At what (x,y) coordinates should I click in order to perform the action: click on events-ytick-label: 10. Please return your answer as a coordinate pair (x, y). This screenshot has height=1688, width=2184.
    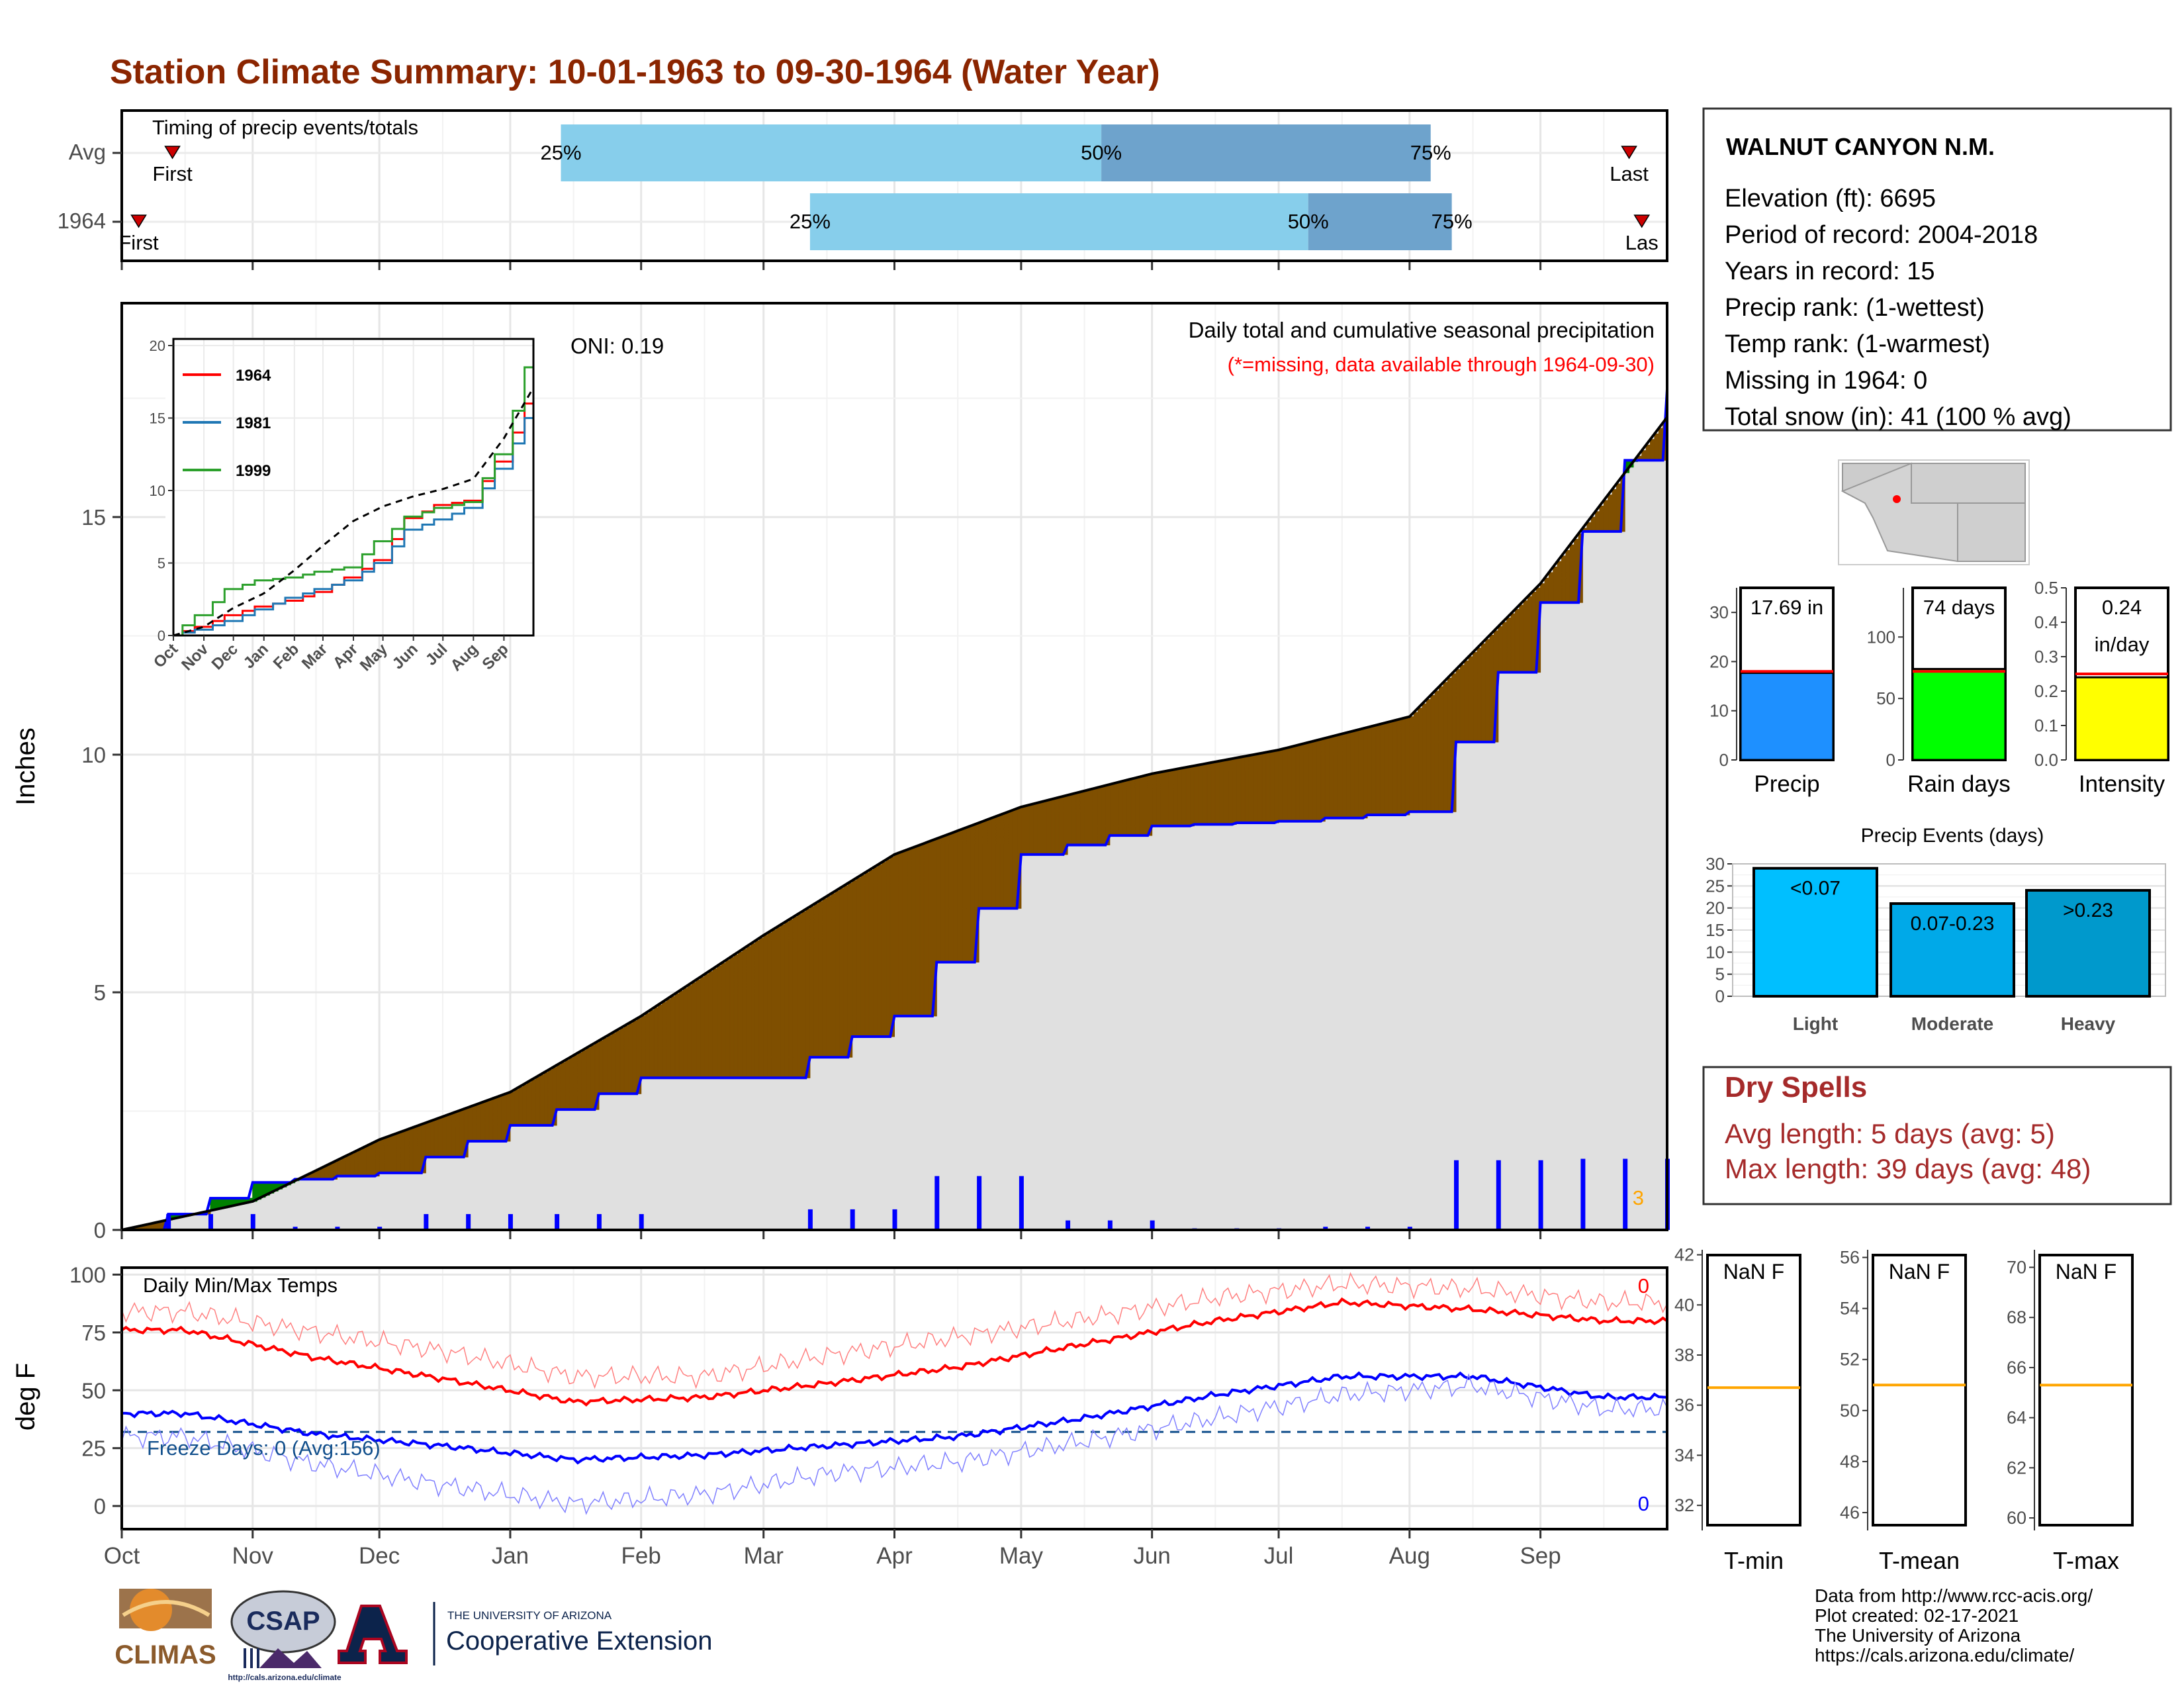
    Looking at the image, I should click on (1715, 952).